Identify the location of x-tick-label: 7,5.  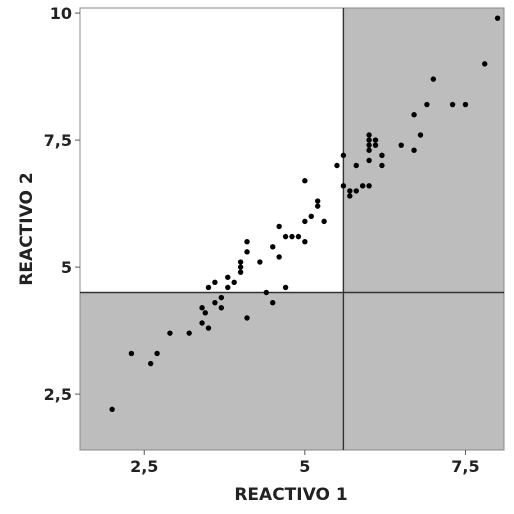
(465, 466).